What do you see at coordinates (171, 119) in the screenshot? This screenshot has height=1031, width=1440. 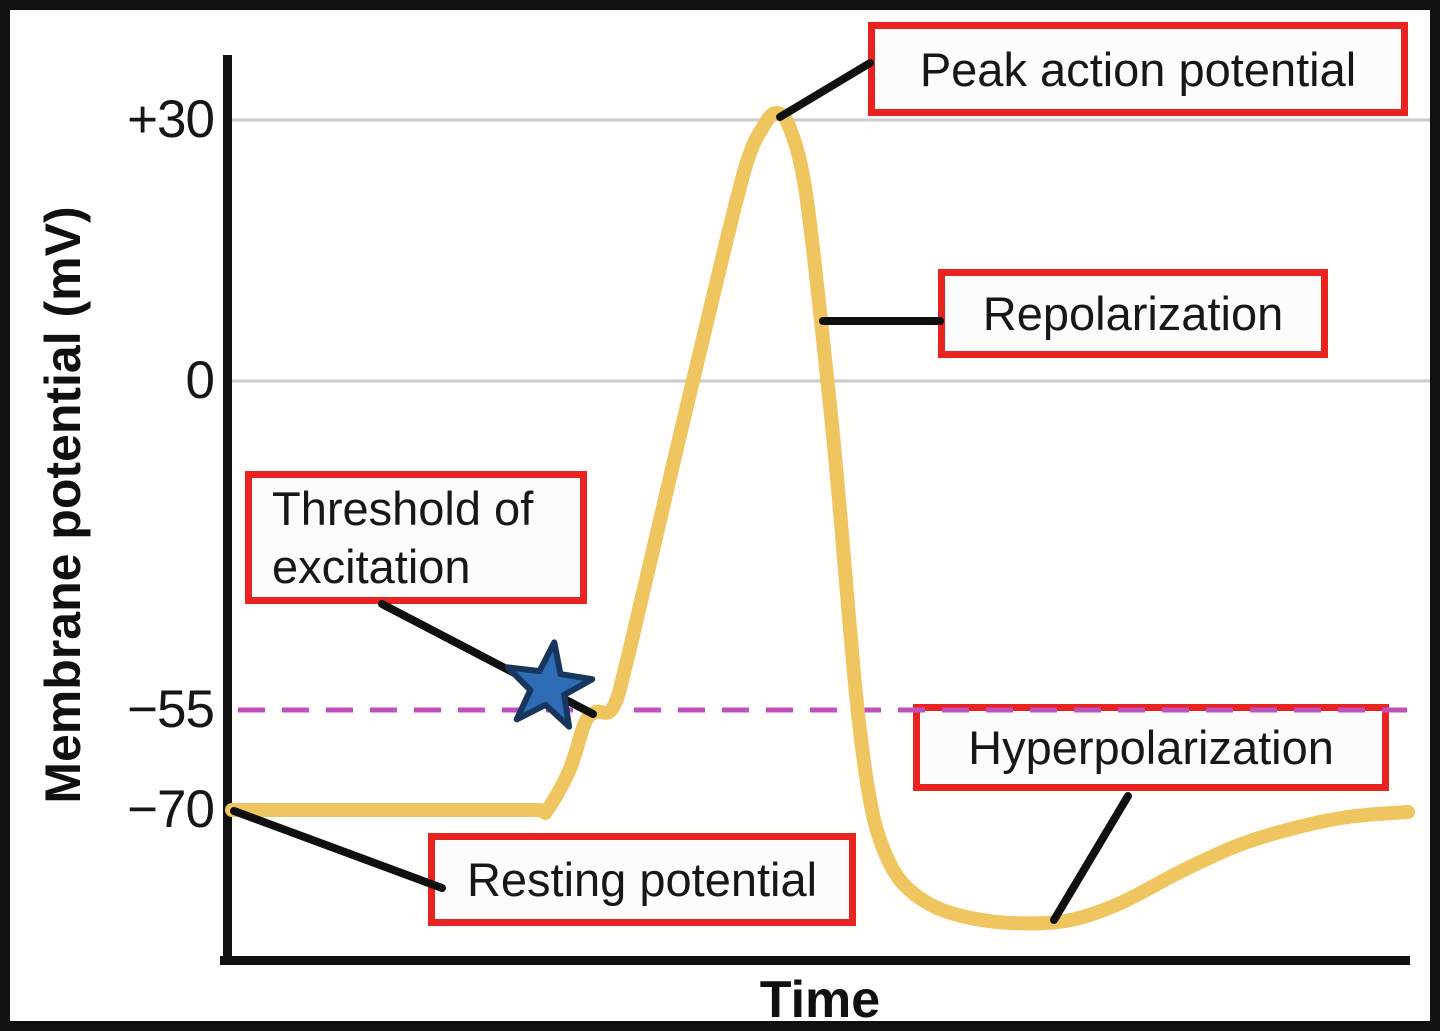 I see `y-tick-plus30: +30` at bounding box center [171, 119].